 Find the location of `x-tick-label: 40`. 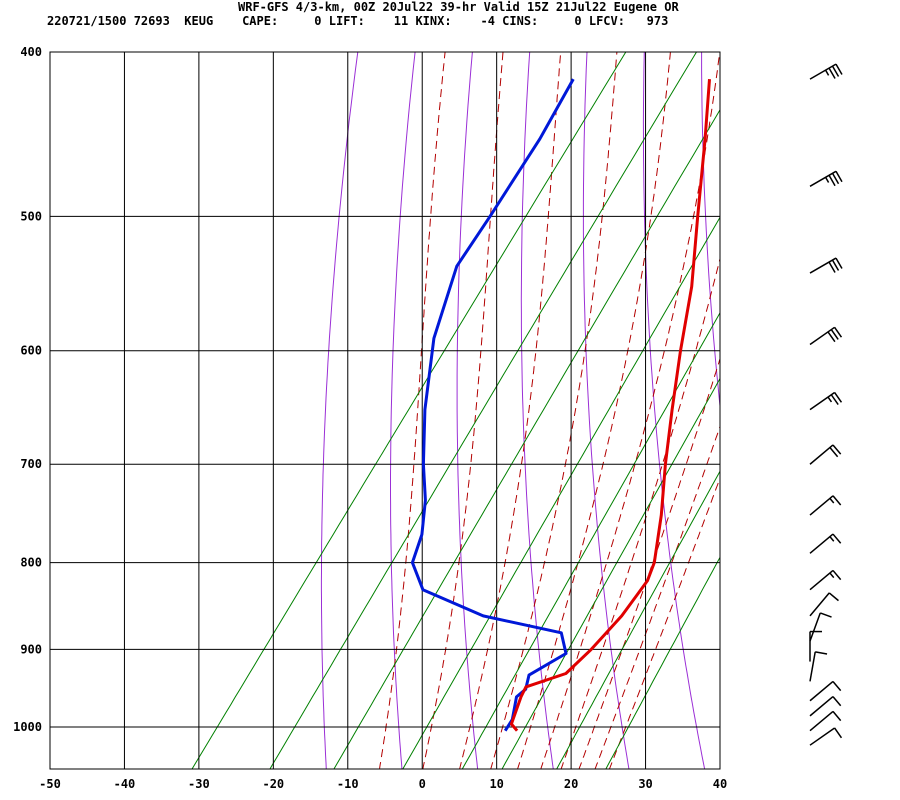

x-tick-label: 40 is located at coordinates (720, 784).